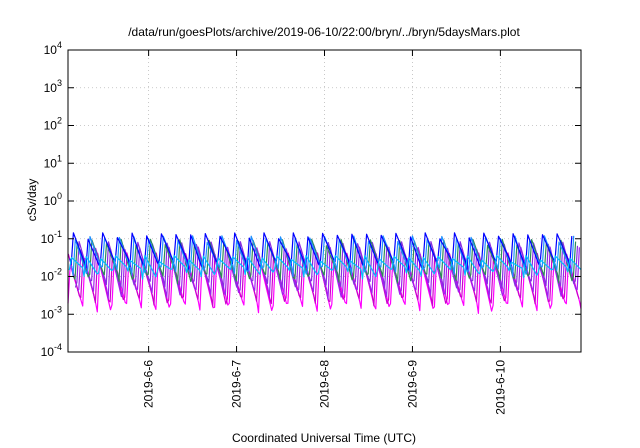 This screenshot has height=448, width=640. What do you see at coordinates (53, 48) in the screenshot?
I see `y-tick-label: 10⁴` at bounding box center [53, 48].